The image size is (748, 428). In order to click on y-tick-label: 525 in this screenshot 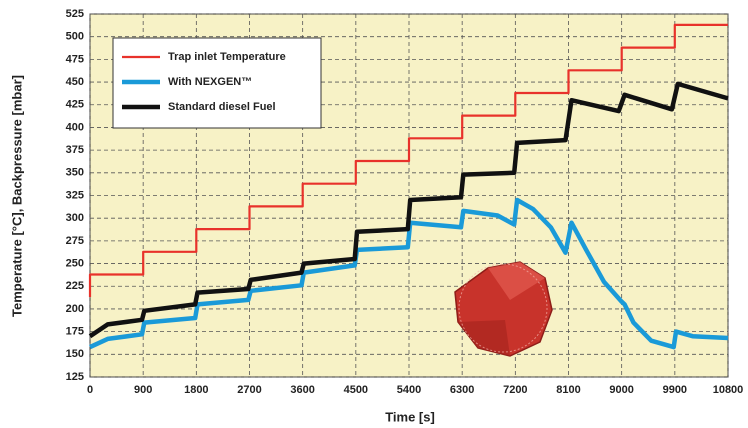, I will do `click(75, 14)`.